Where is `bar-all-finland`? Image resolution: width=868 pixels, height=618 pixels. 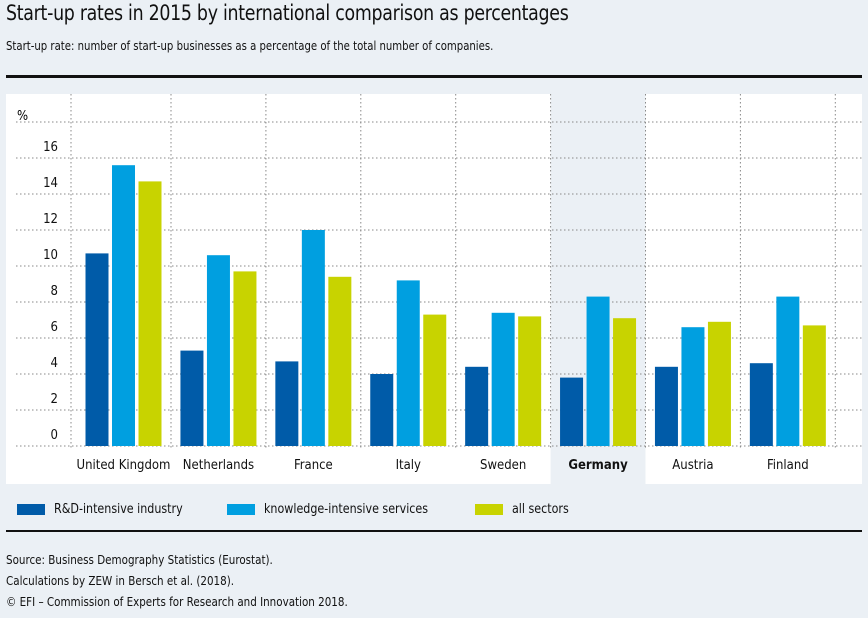 bar-all-finland is located at coordinates (814, 385).